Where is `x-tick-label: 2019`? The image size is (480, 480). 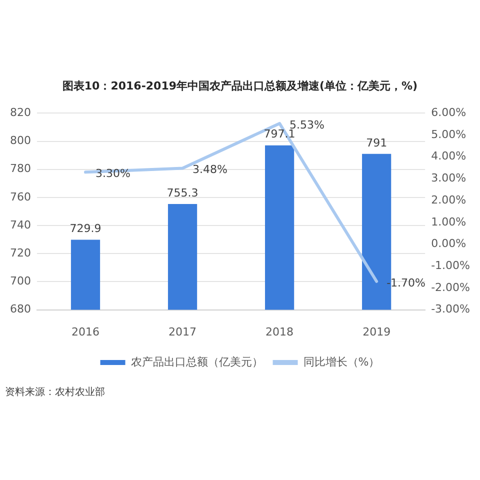
x-tick-label: 2019 is located at coordinates (376, 331).